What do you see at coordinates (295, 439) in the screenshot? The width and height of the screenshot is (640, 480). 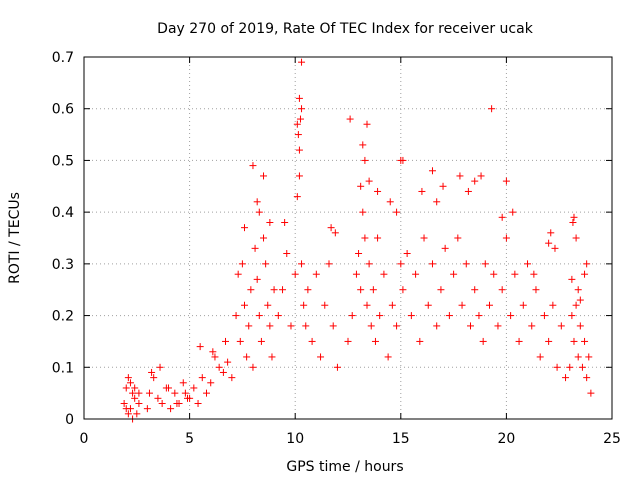 I see `x-tick-label: 10` at bounding box center [295, 439].